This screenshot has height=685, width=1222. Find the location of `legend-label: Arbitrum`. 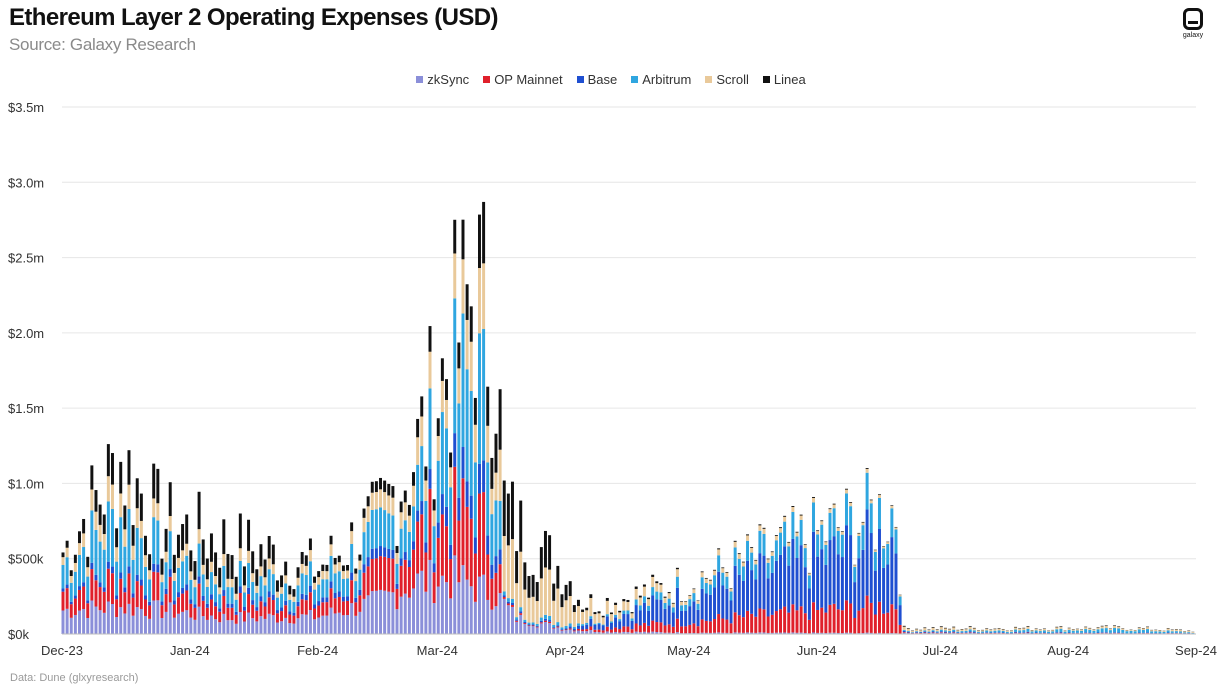

legend-label: Arbitrum is located at coordinates (667, 79).